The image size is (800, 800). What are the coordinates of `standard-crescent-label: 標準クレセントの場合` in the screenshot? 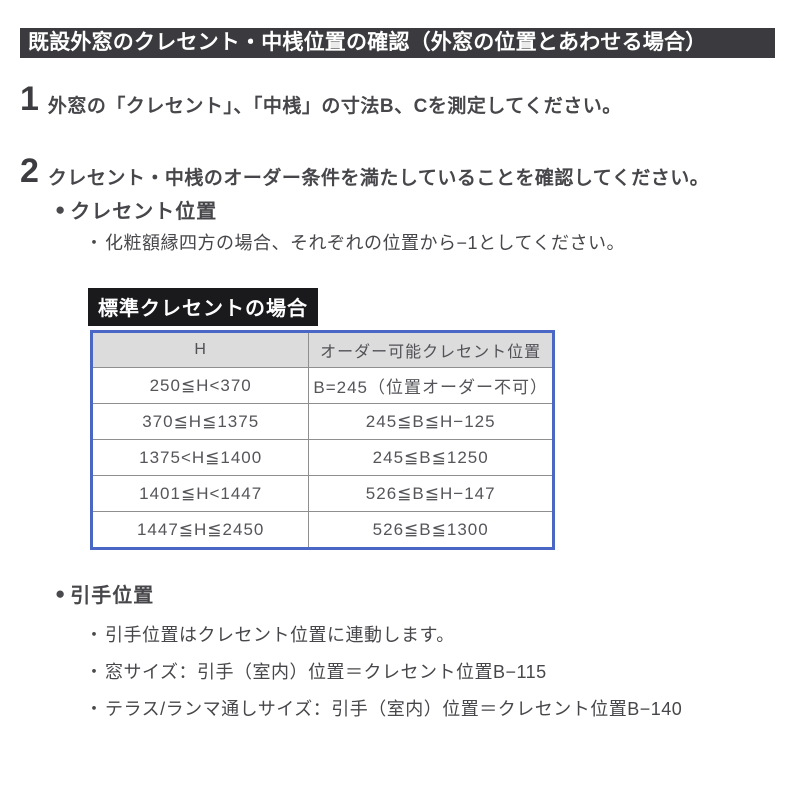 It's located at (203, 307).